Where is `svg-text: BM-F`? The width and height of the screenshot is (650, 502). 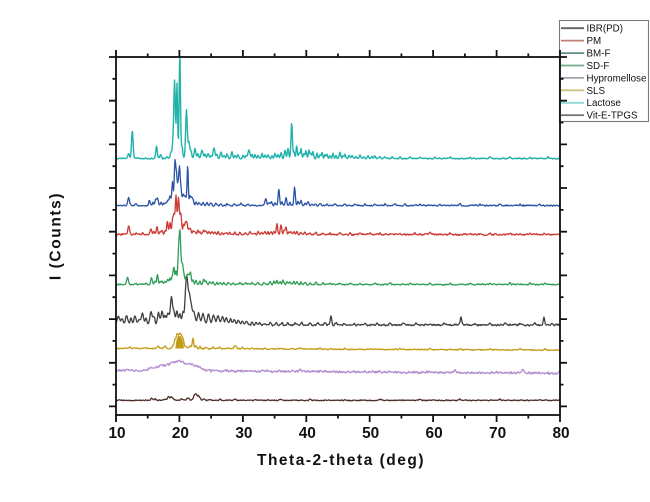 svg-text: BM-F is located at coordinates (599, 54).